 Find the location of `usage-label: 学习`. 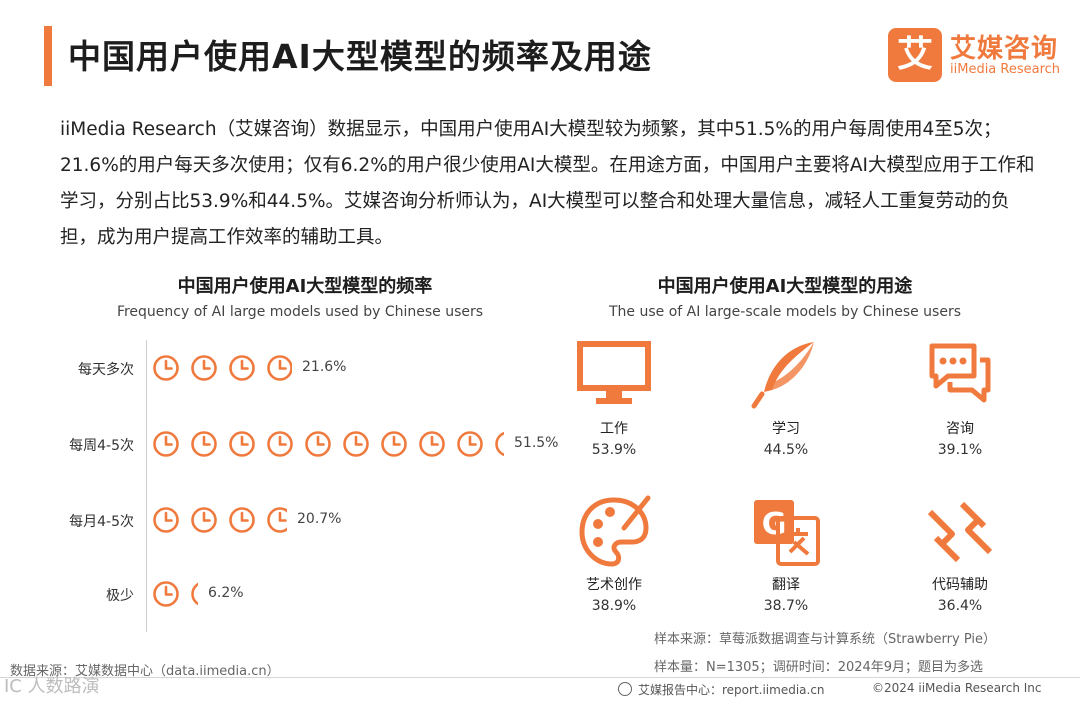

usage-label: 学习 is located at coordinates (786, 429).